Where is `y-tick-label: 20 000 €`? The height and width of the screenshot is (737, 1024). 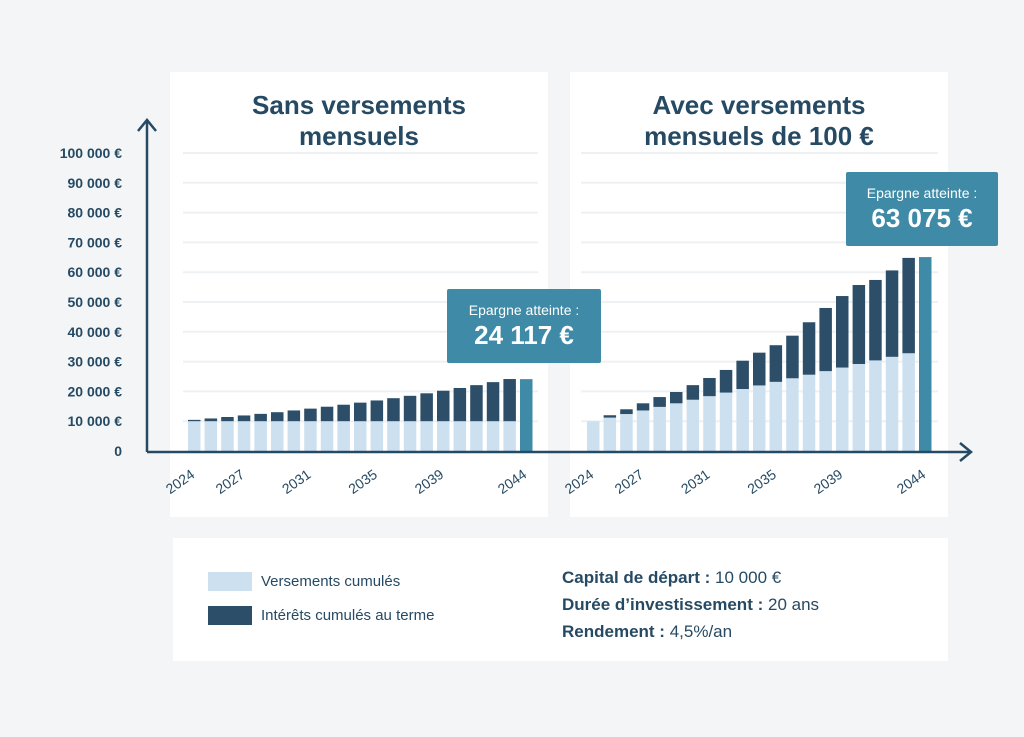 y-tick-label: 20 000 € is located at coordinates (95, 391).